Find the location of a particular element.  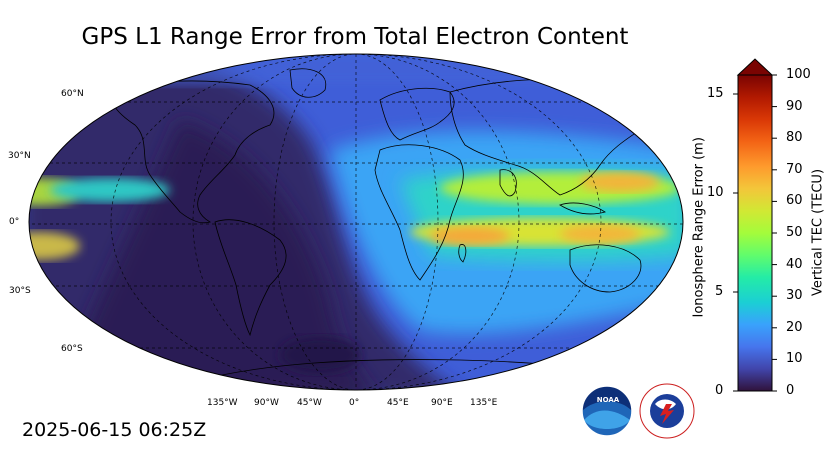

error-tick: 0 is located at coordinates (719, 390).